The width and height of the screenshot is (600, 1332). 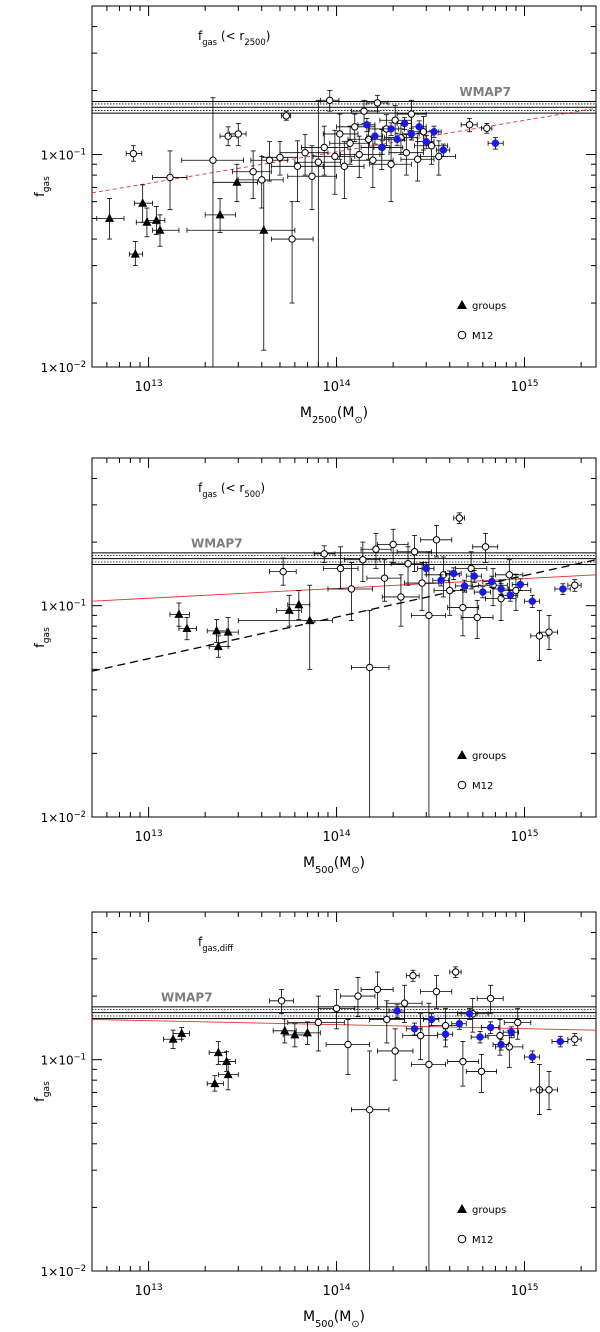 I want to click on legend-label: groups, so click(x=489, y=1210).